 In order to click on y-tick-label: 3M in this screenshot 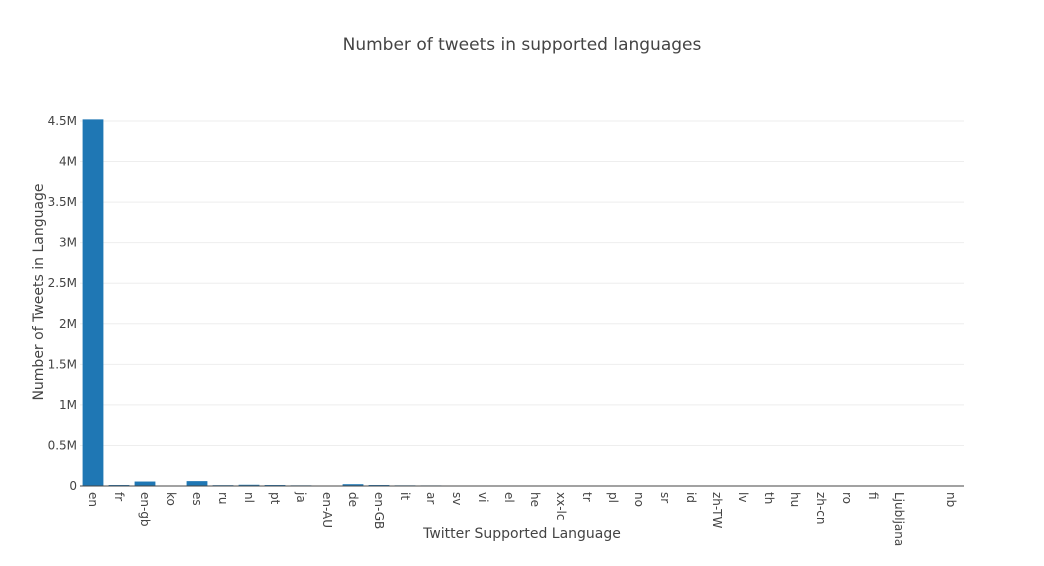, I will do `click(68, 243)`.